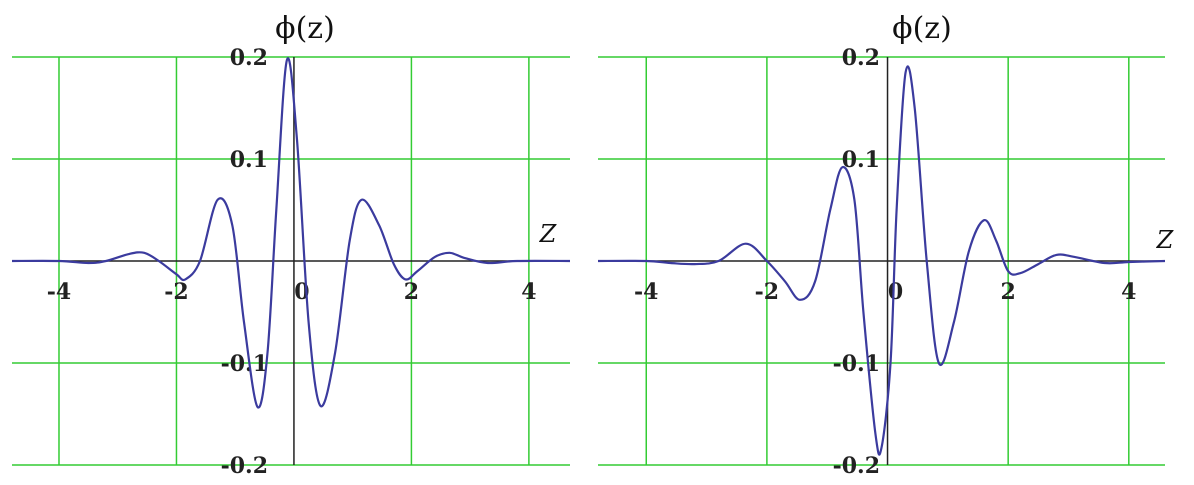  What do you see at coordinates (895, 292) in the screenshot?
I see `x-tick-label: 0` at bounding box center [895, 292].